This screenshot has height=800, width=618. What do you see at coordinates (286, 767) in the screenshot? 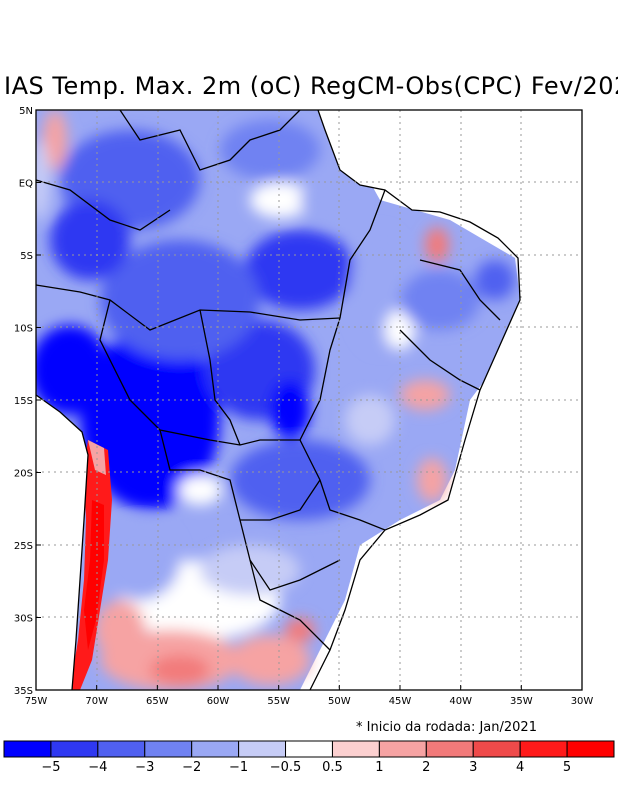
I see `colorbar-label: −0.5` at bounding box center [286, 767].